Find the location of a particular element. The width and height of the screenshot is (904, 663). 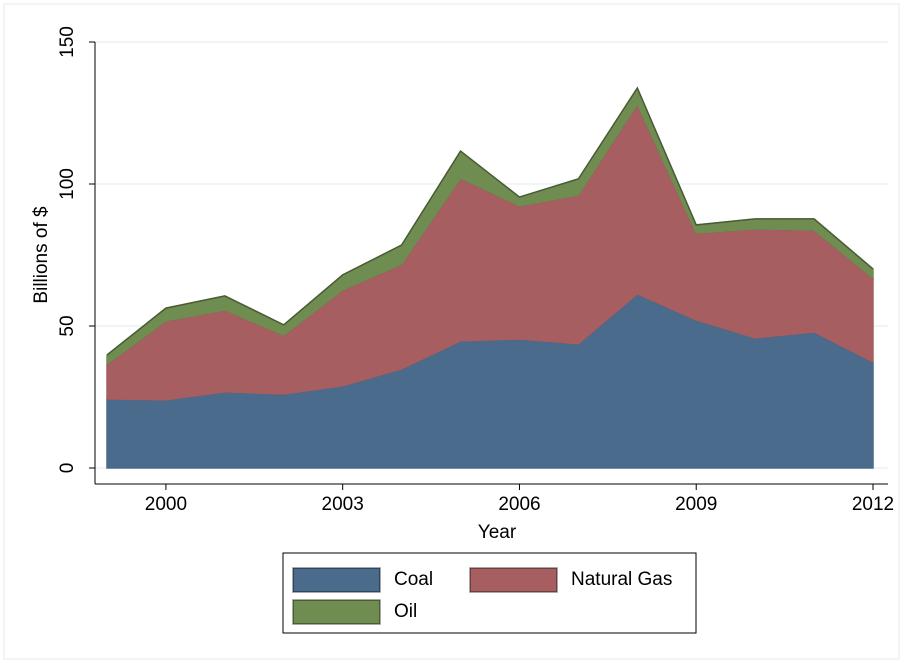

legend-label: Coal is located at coordinates (413, 579).